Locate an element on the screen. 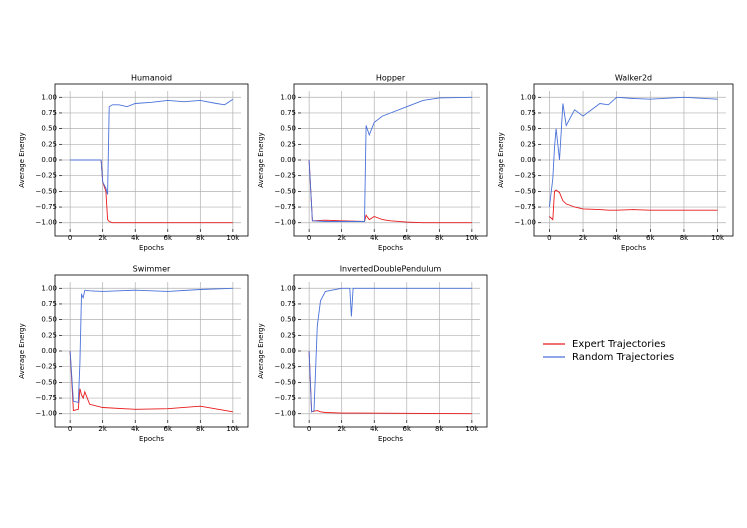 Image resolution: width=747 pixels, height=528 pixels. chart-title: Walker2d is located at coordinates (633, 78).